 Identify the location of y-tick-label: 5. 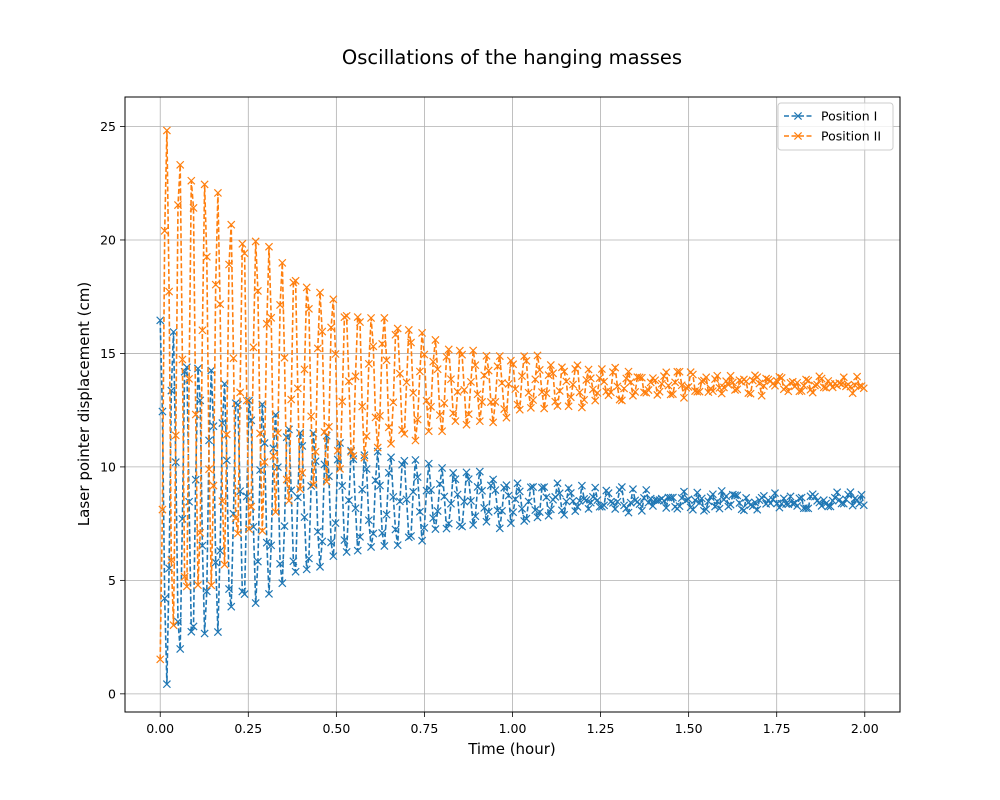
(112, 580).